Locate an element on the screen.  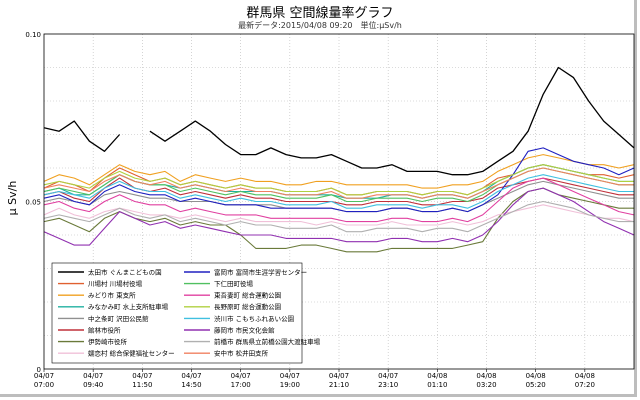
y-tick-label: 0.10 is located at coordinates (33, 35).